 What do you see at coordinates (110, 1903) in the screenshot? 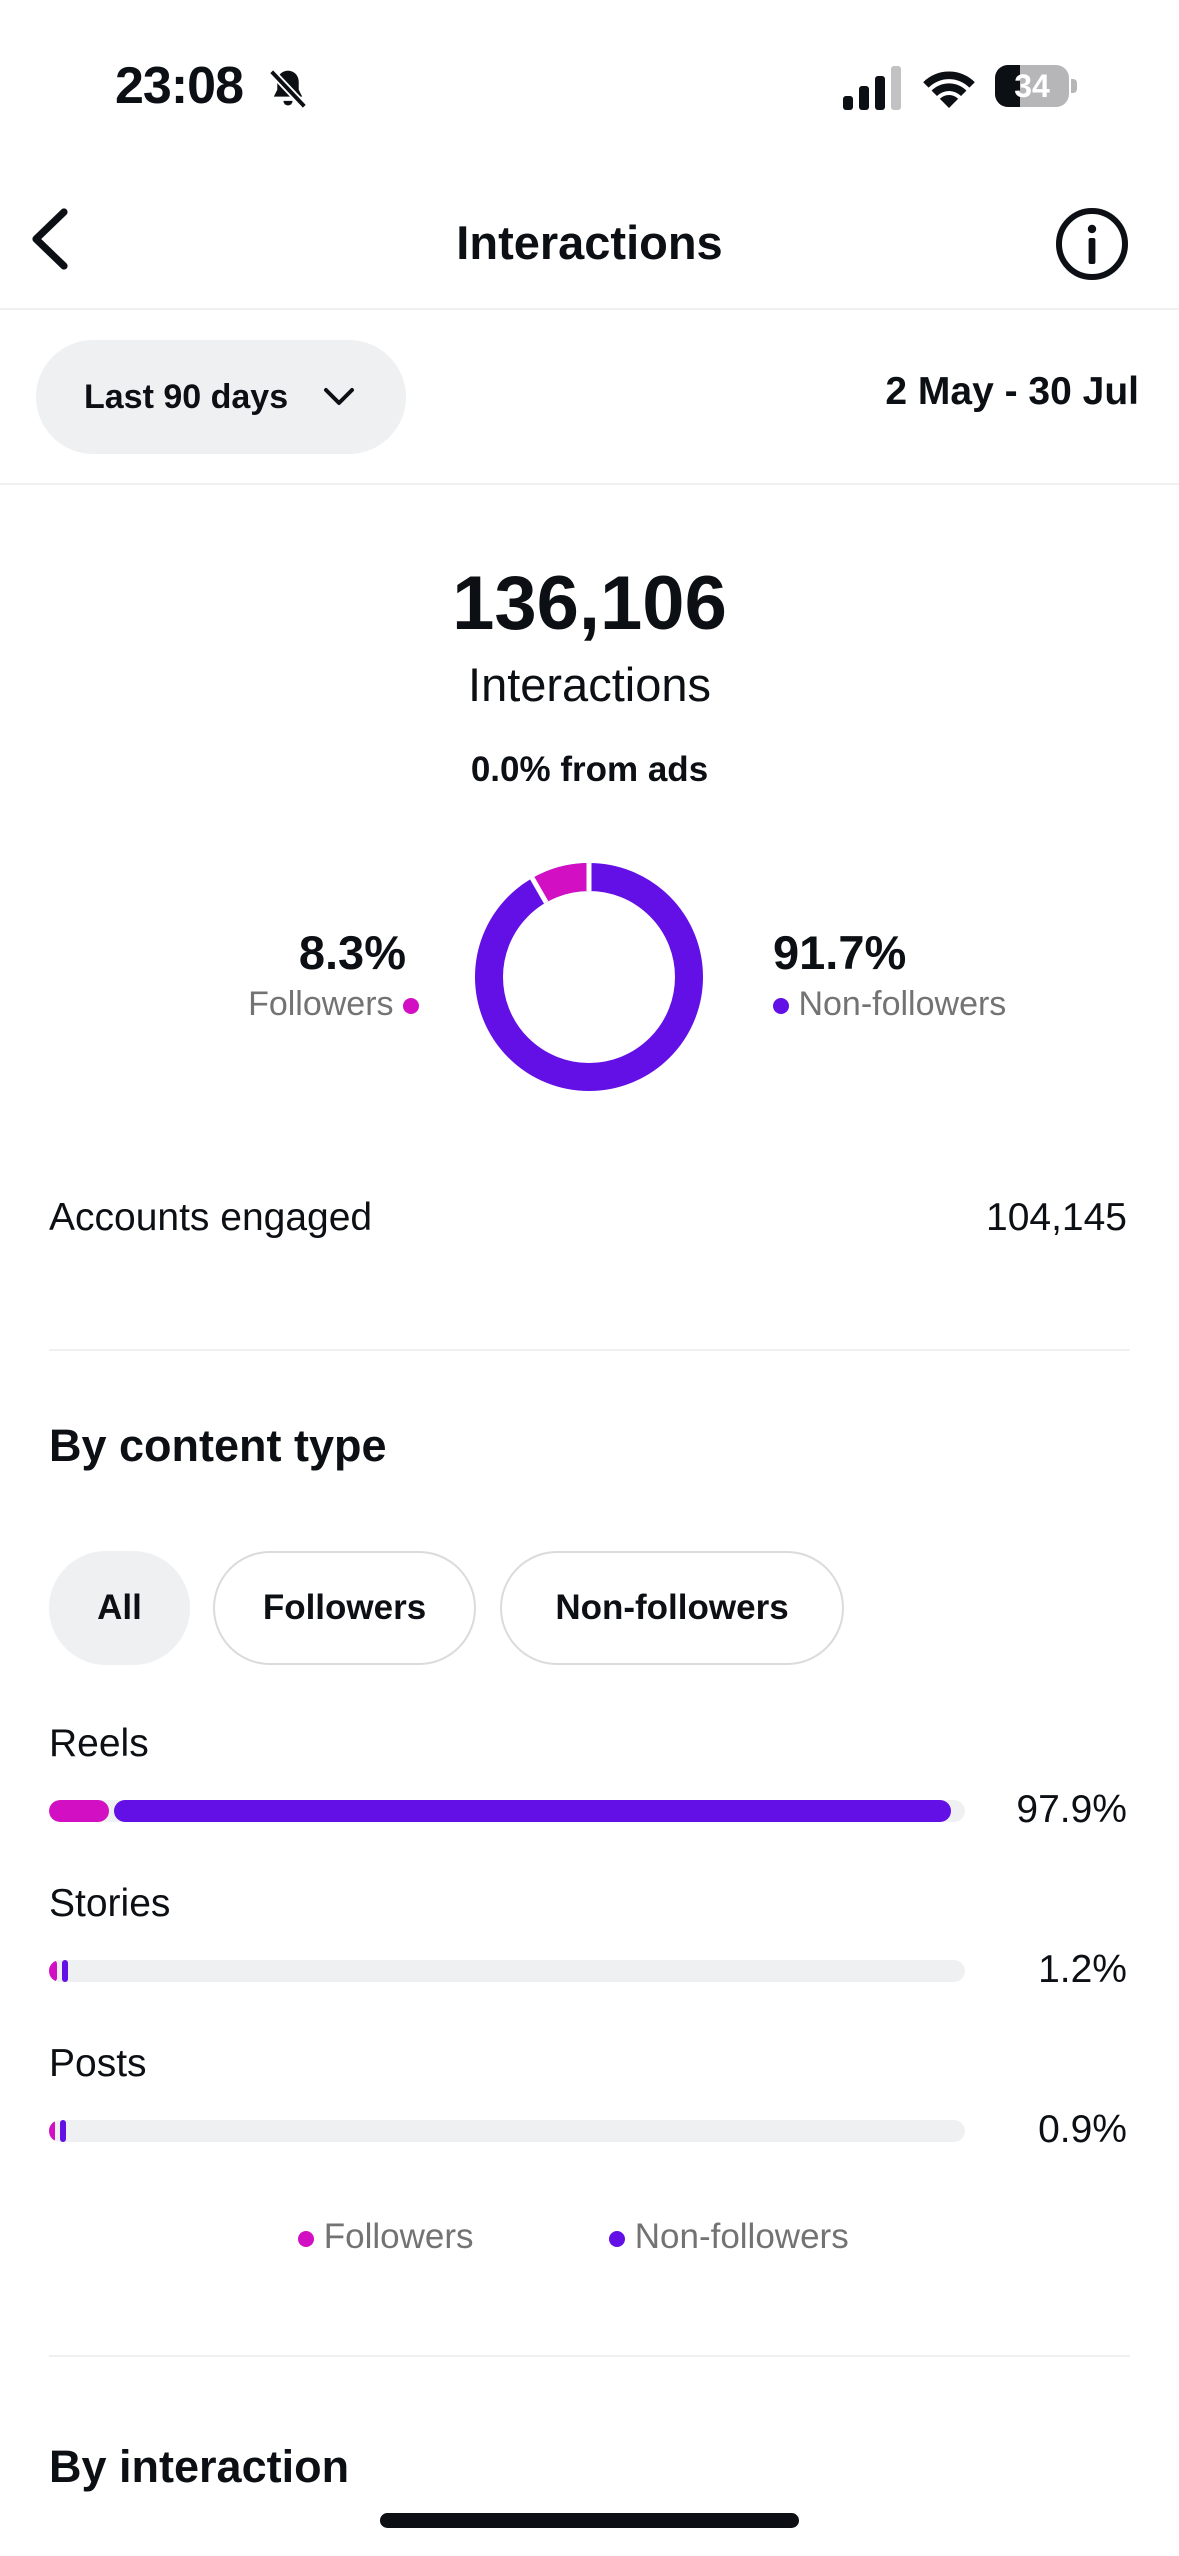
I see `stories-label: Stories` at bounding box center [110, 1903].